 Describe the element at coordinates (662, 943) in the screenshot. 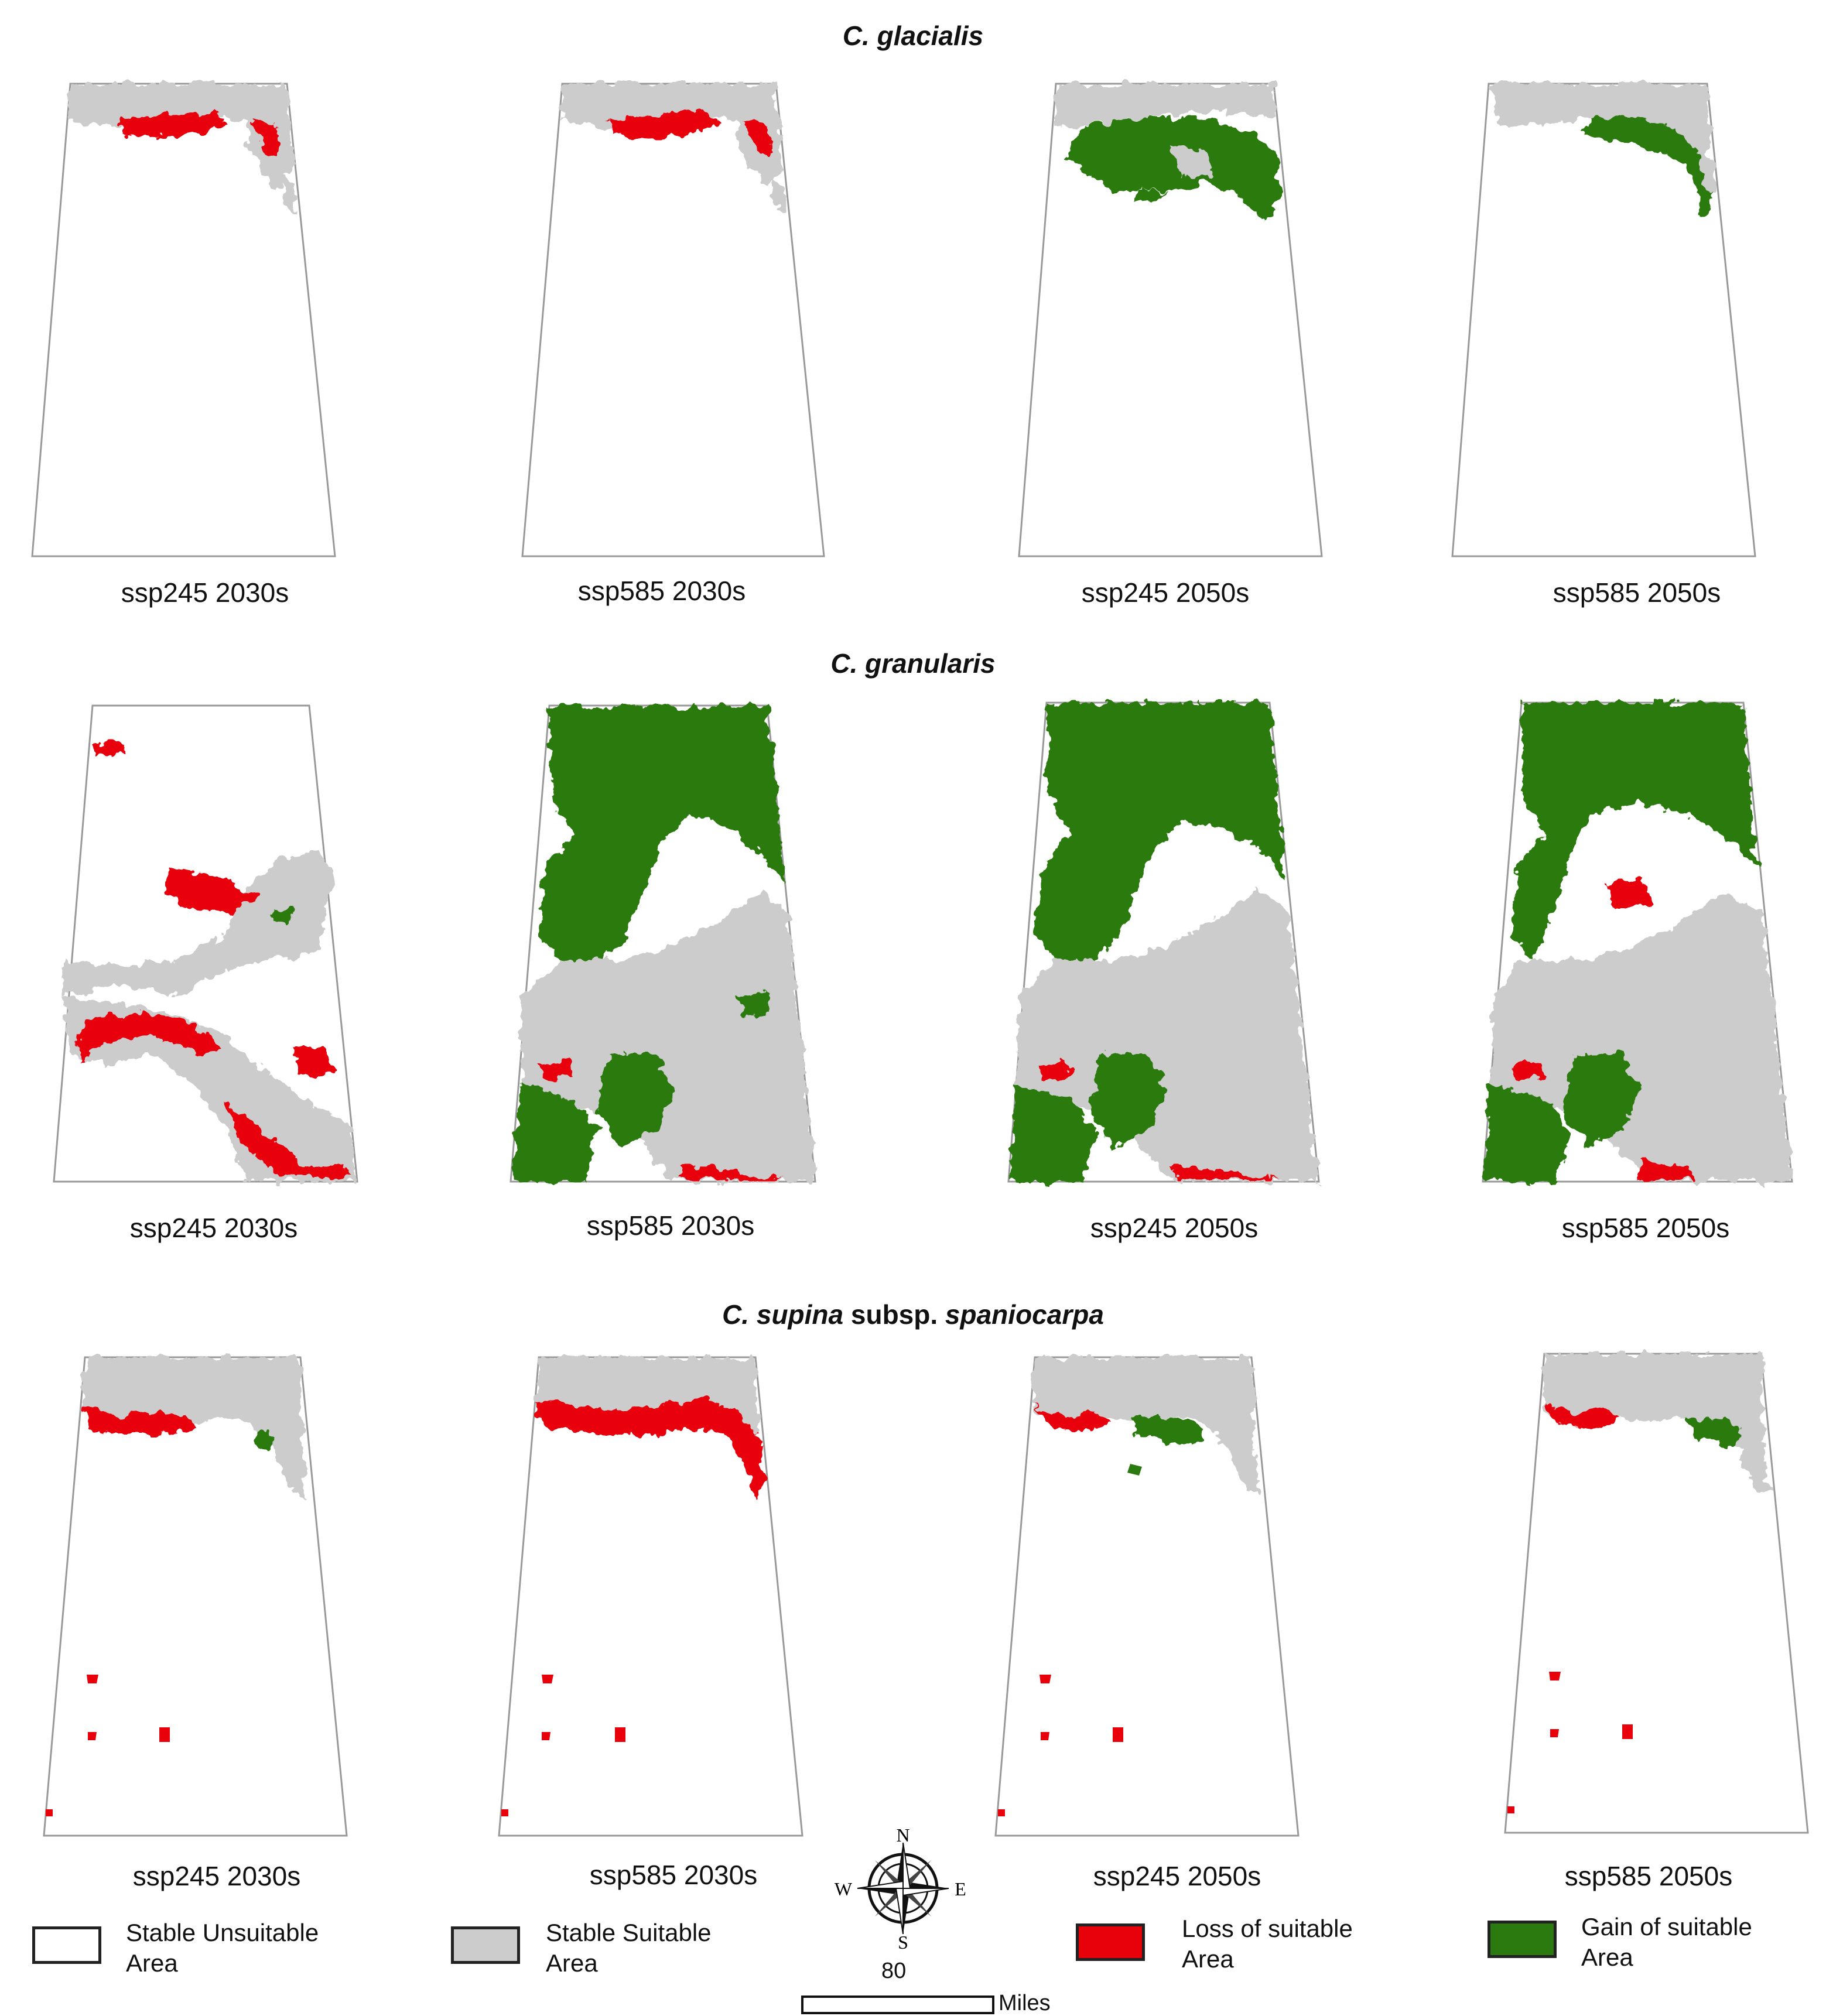

I see `map-granularis-ssp585-2030s` at that location.